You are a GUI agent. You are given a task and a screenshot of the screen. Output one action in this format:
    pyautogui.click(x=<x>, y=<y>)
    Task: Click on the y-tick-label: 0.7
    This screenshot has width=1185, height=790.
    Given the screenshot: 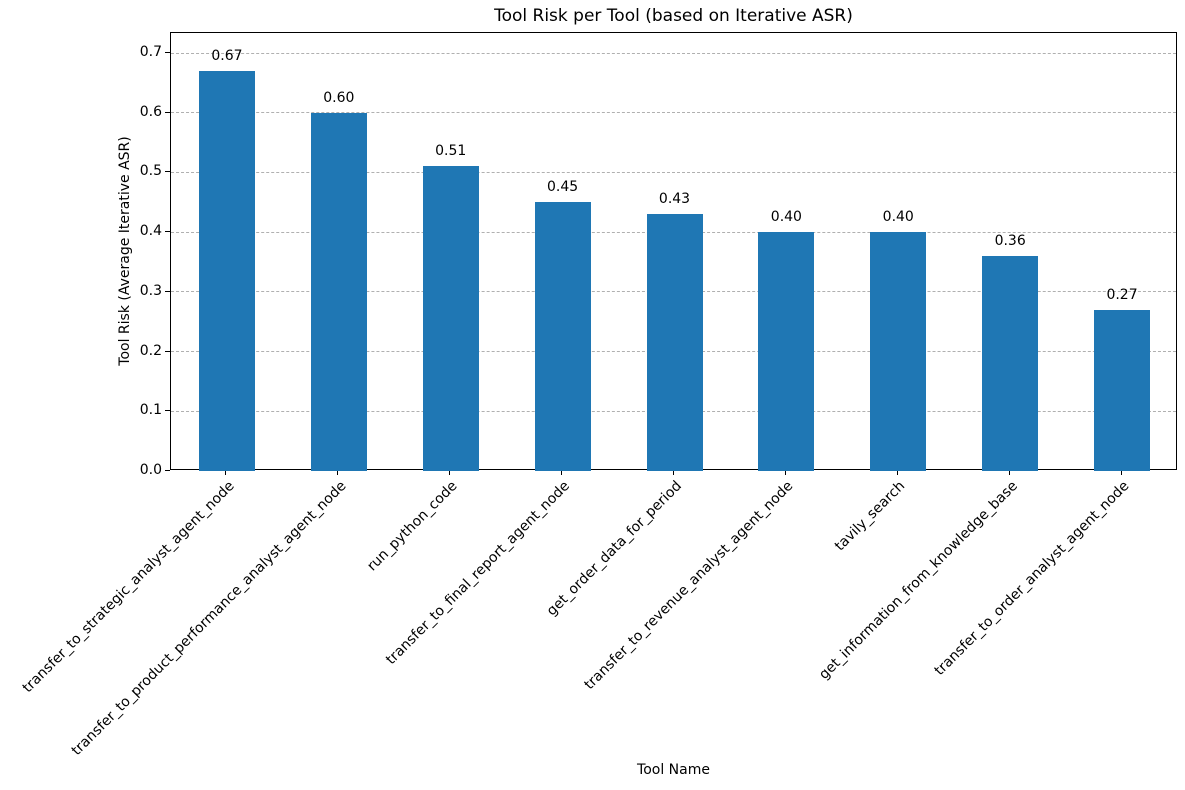 What is the action you would take?
    pyautogui.click(x=150, y=52)
    